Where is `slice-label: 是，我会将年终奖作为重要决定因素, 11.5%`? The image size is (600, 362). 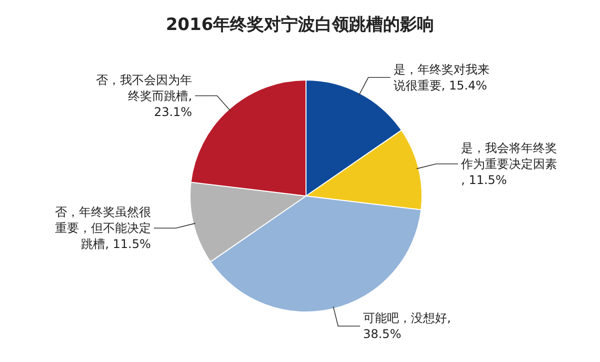
slice-label: 是，我会将年终奖作为重要决定因素, 11.5% is located at coordinates (509, 163).